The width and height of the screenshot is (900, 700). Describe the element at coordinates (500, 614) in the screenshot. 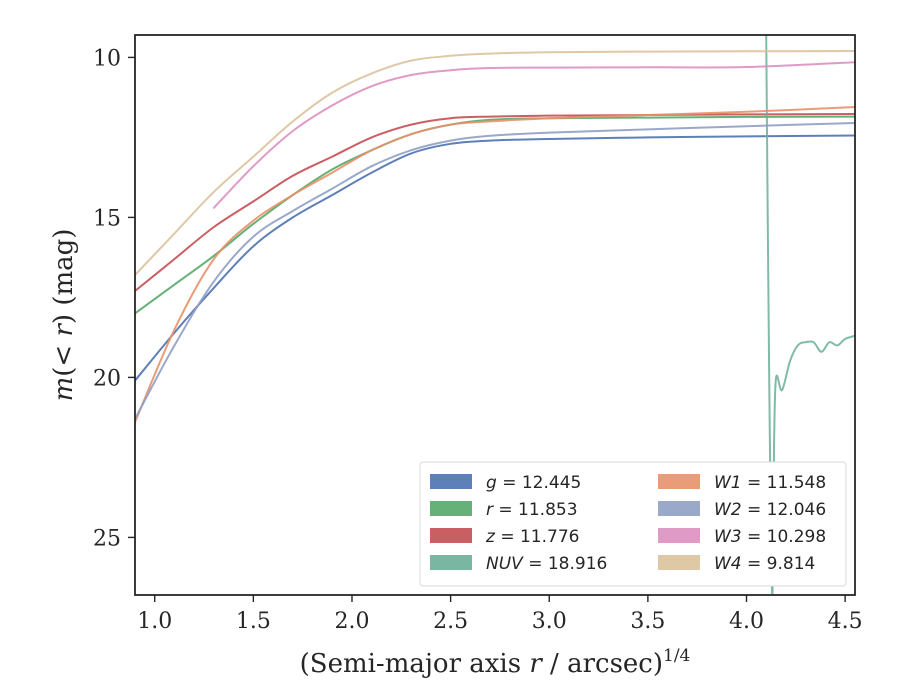

I see `x-axis: 1.0 1.5 2.0 2.5 3.0 3.5 4.0 4.5` at that location.